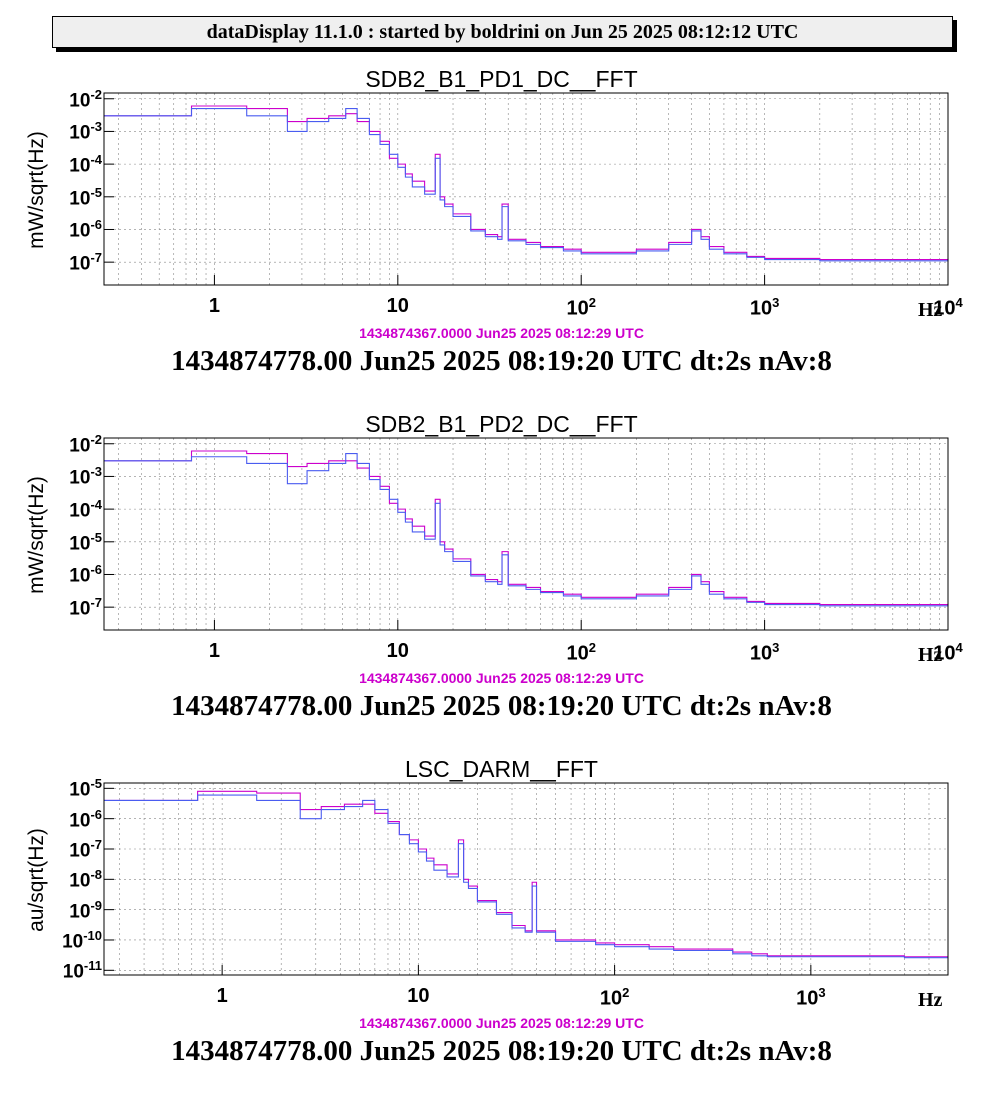 The image size is (1003, 1093). I want to click on chart-title: SDB2_B1_PD2_DC__FFT, so click(501, 424).